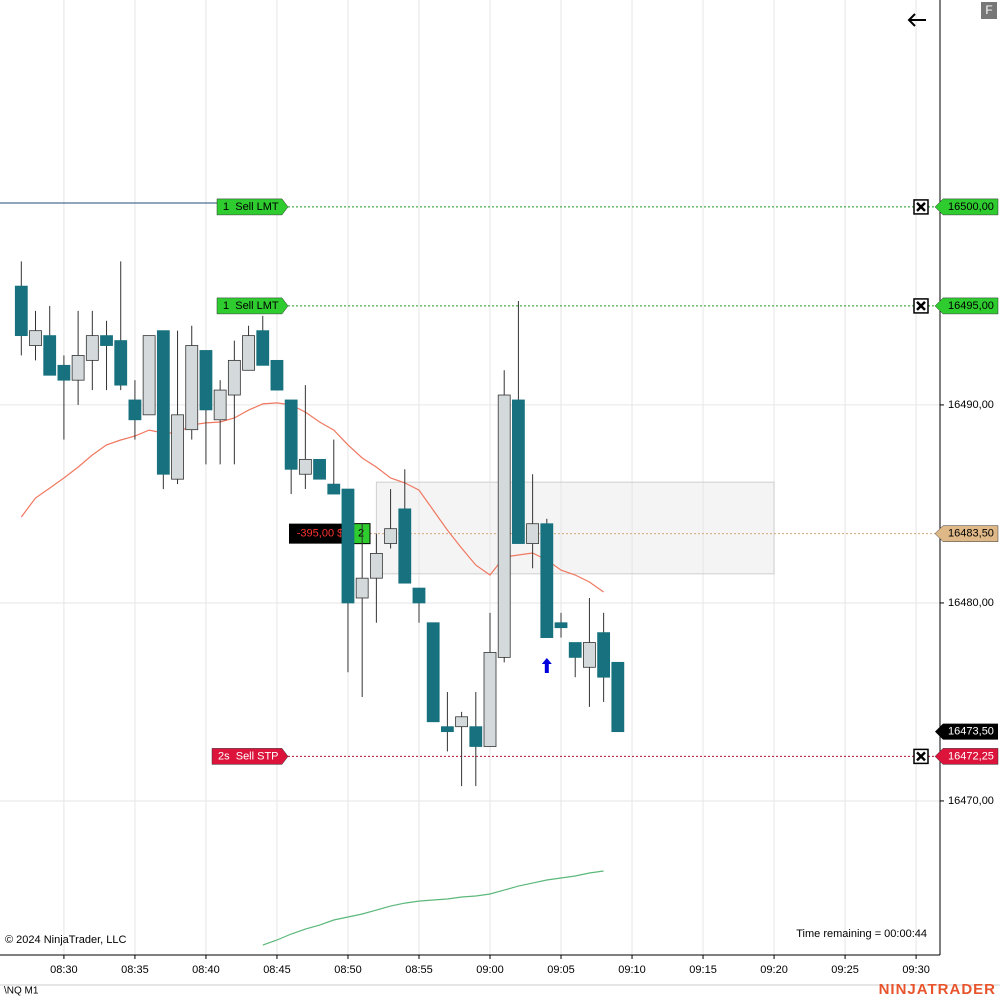 This screenshot has width=1000, height=1000. I want to click on pnl-box, so click(320, 533).